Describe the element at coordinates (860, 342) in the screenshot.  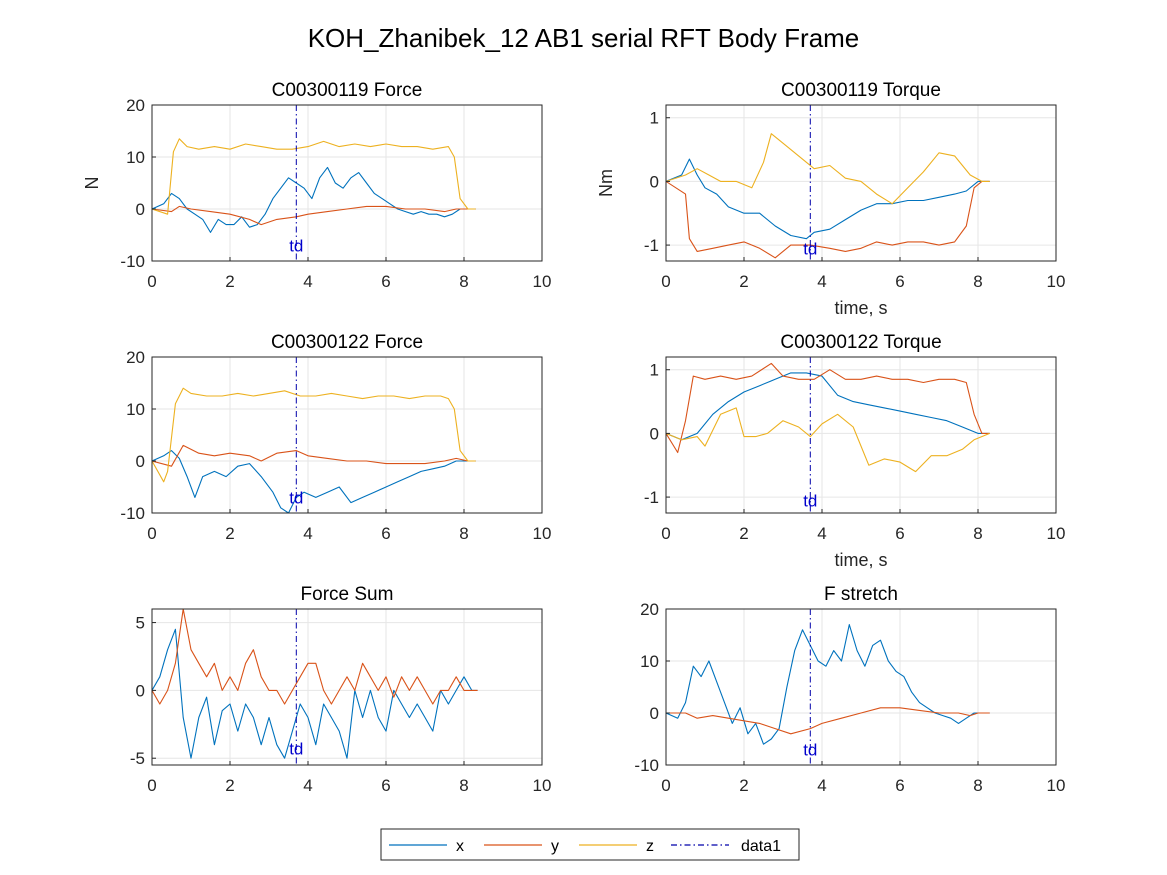
I see `subplot-title: C00300122 Torque` at that location.